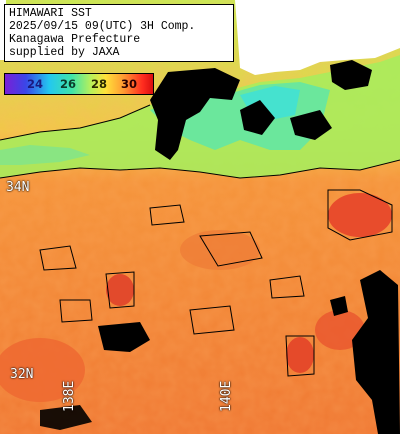  Describe the element at coordinates (220, 250) in the screenshot. I see `warm-patch-mid` at that location.